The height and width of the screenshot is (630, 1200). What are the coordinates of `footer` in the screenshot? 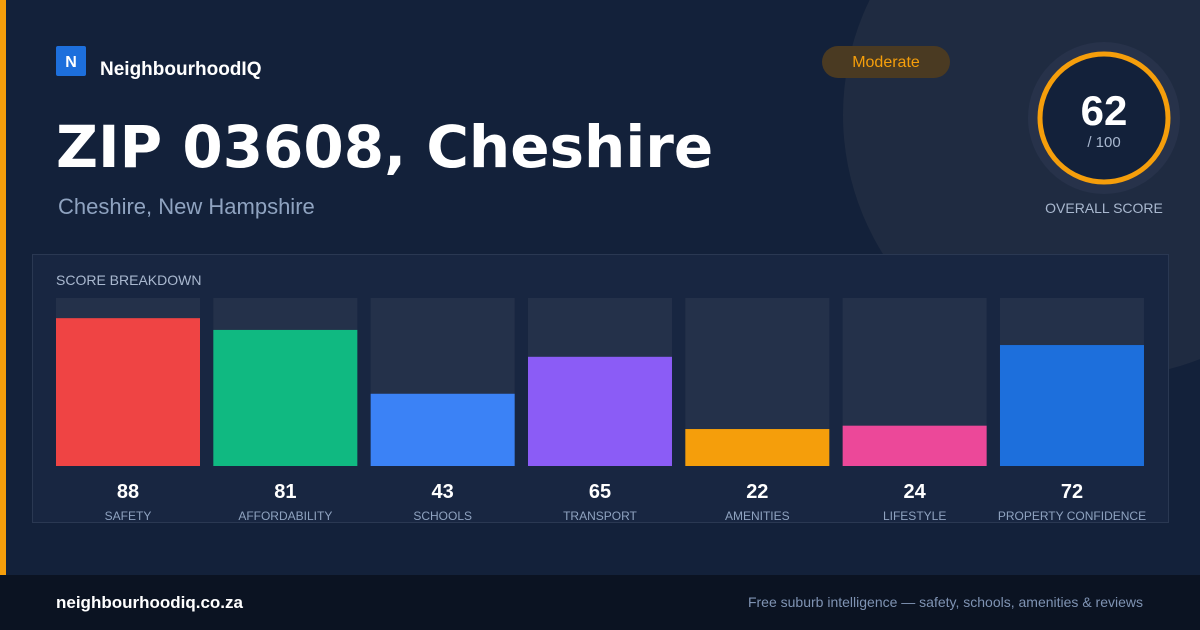 It's located at (600, 602).